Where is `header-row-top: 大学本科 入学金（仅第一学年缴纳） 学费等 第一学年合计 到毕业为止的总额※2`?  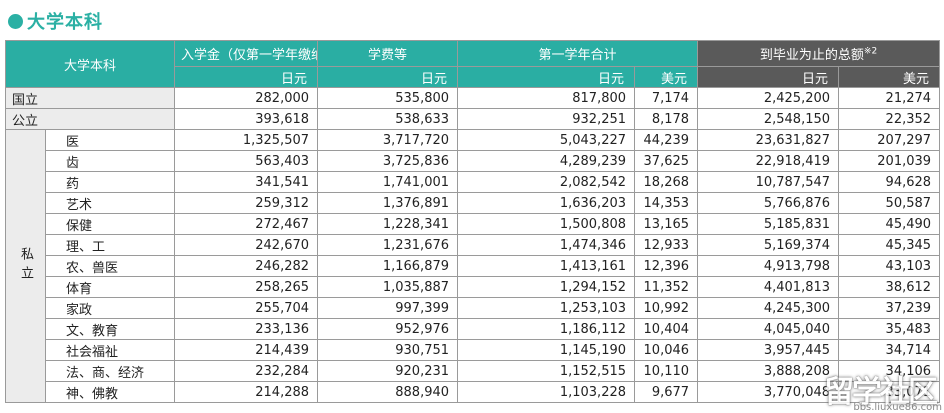
header-row-top: 大学本科 入学金（仅第一学年缴纳） 学费等 第一学年合计 到毕业为止的总额※2 is located at coordinates (472, 64).